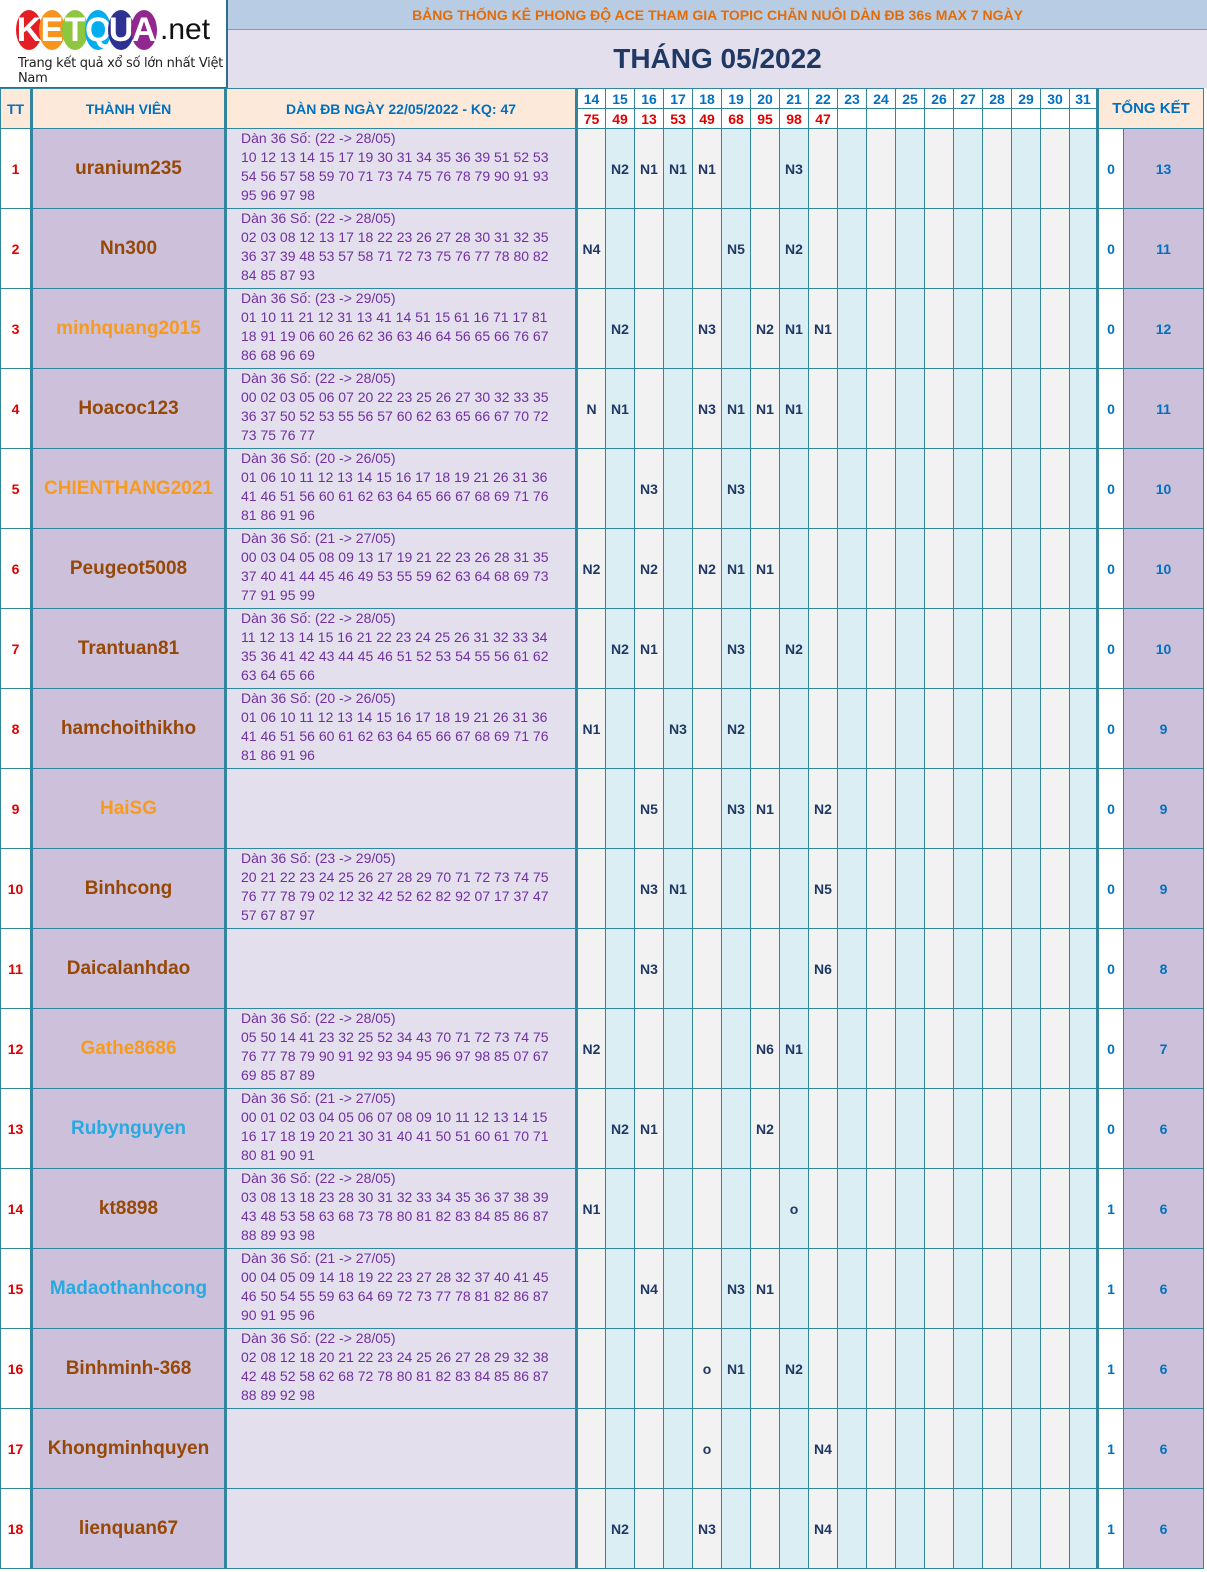  What do you see at coordinates (16, 1208) in the screenshot?
I see `row-index: 14` at bounding box center [16, 1208].